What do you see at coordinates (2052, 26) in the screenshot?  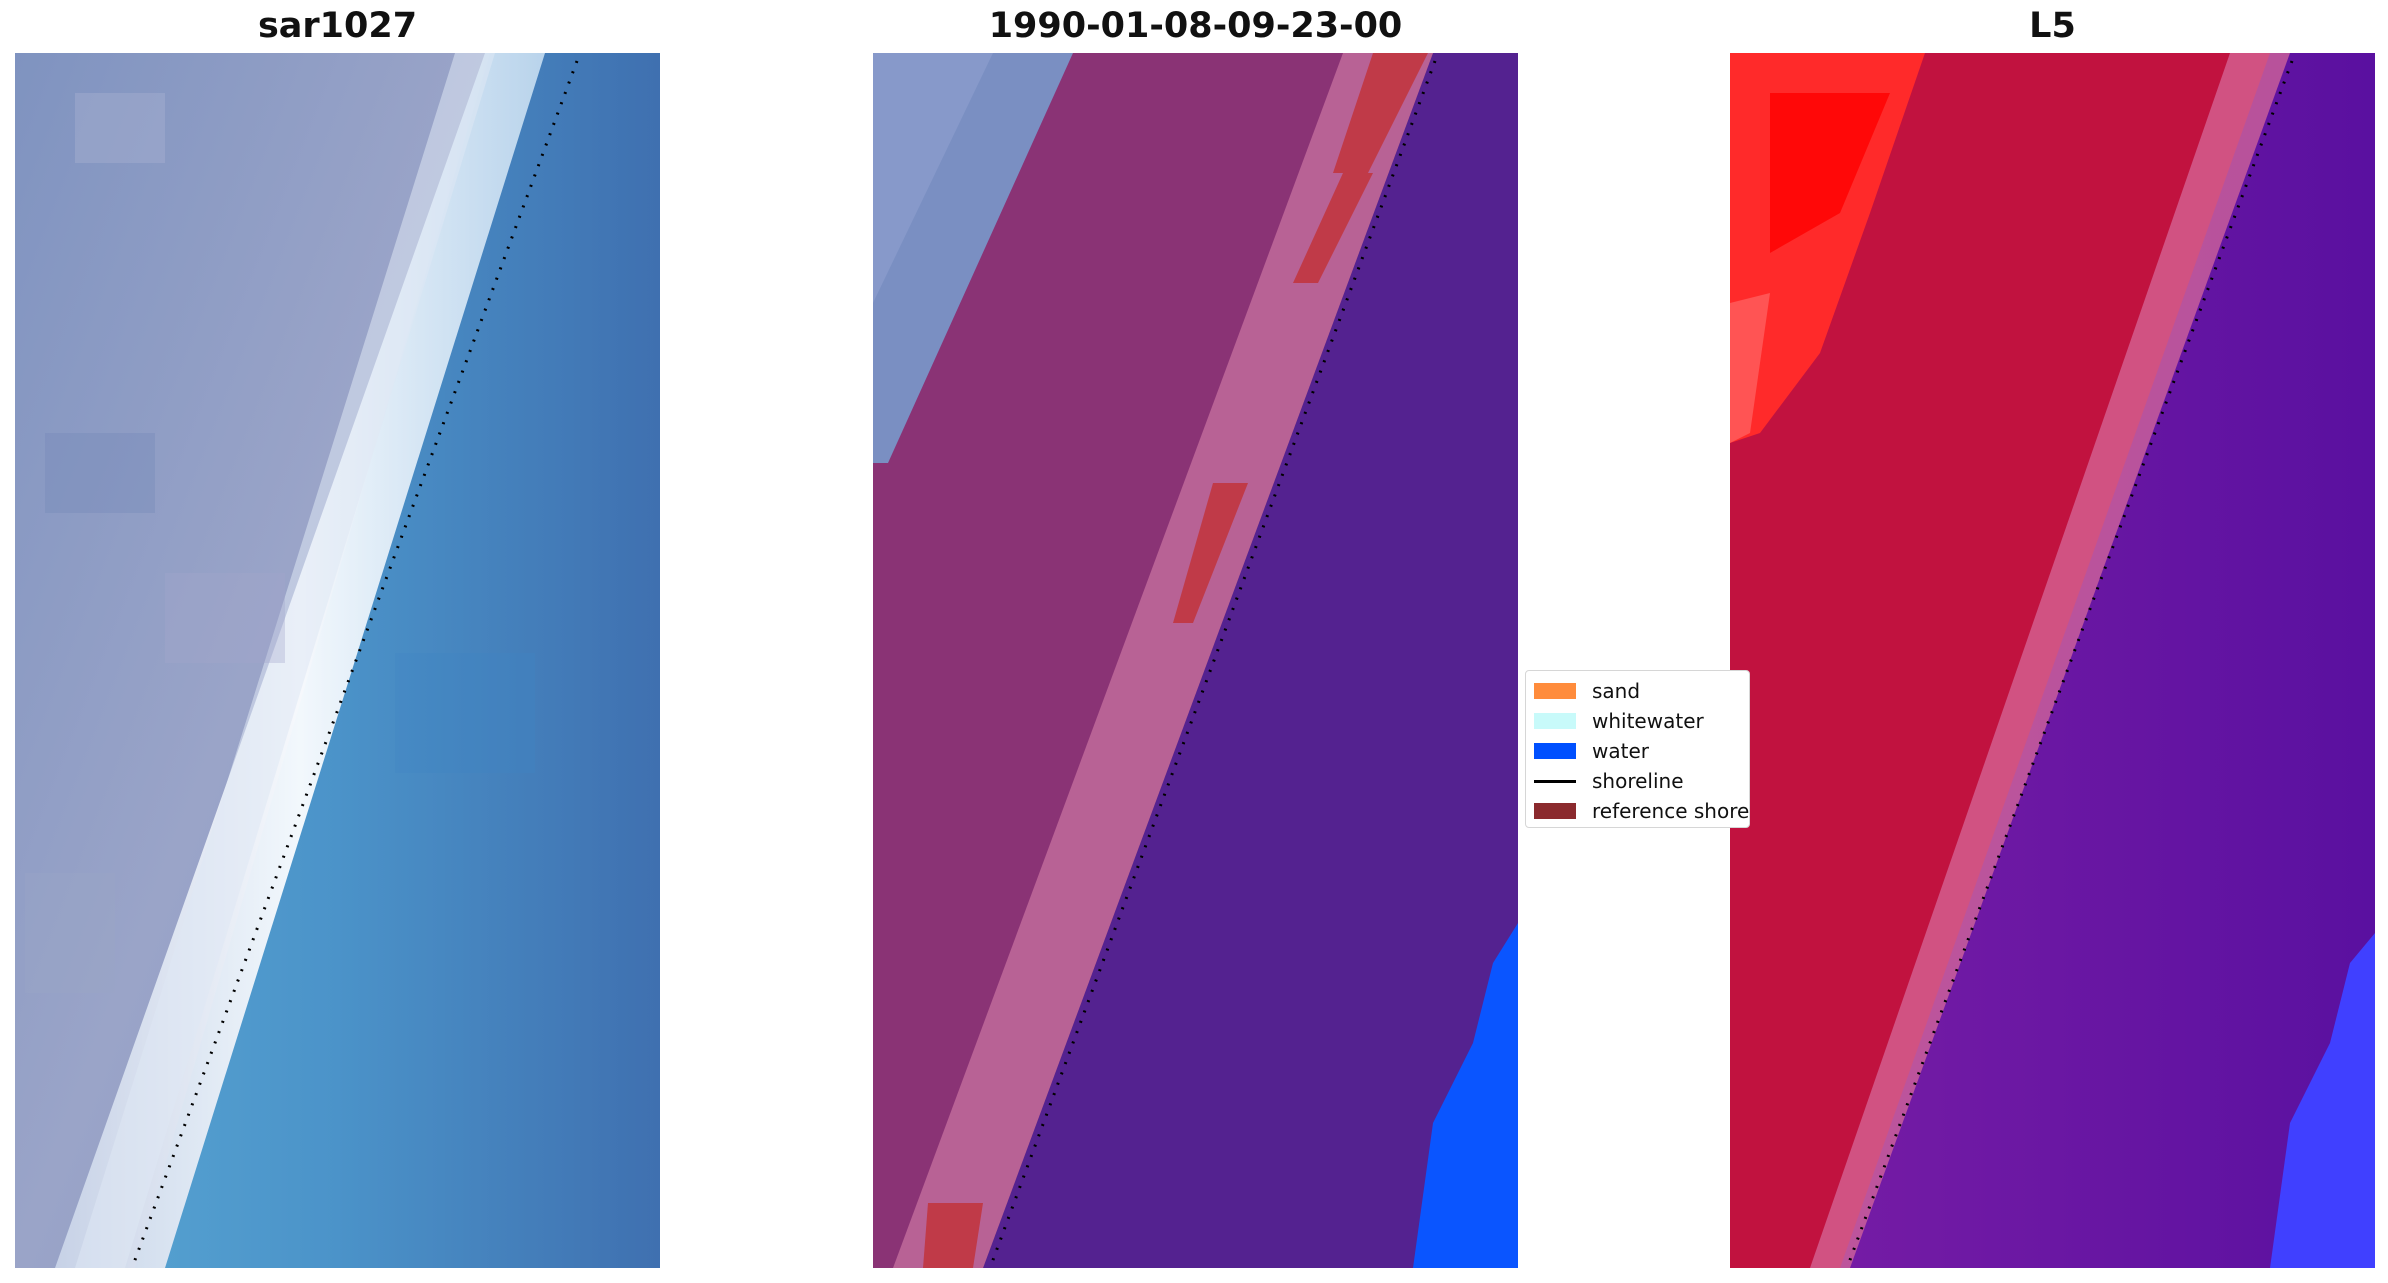 I see `panel-title-index: L5` at bounding box center [2052, 26].